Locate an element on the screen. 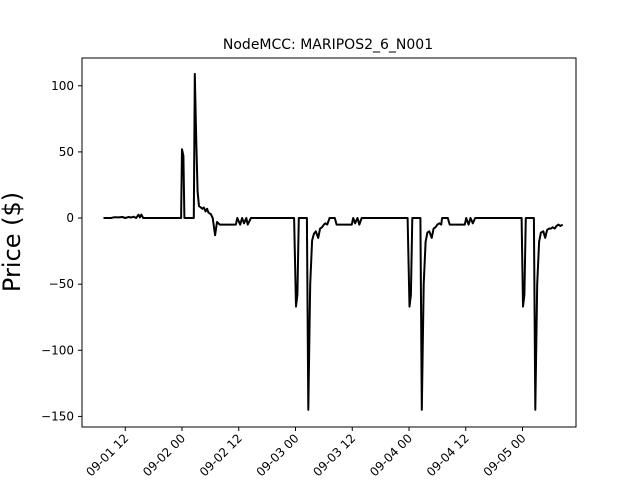  y-tick-label: 0 is located at coordinates (70, 218).